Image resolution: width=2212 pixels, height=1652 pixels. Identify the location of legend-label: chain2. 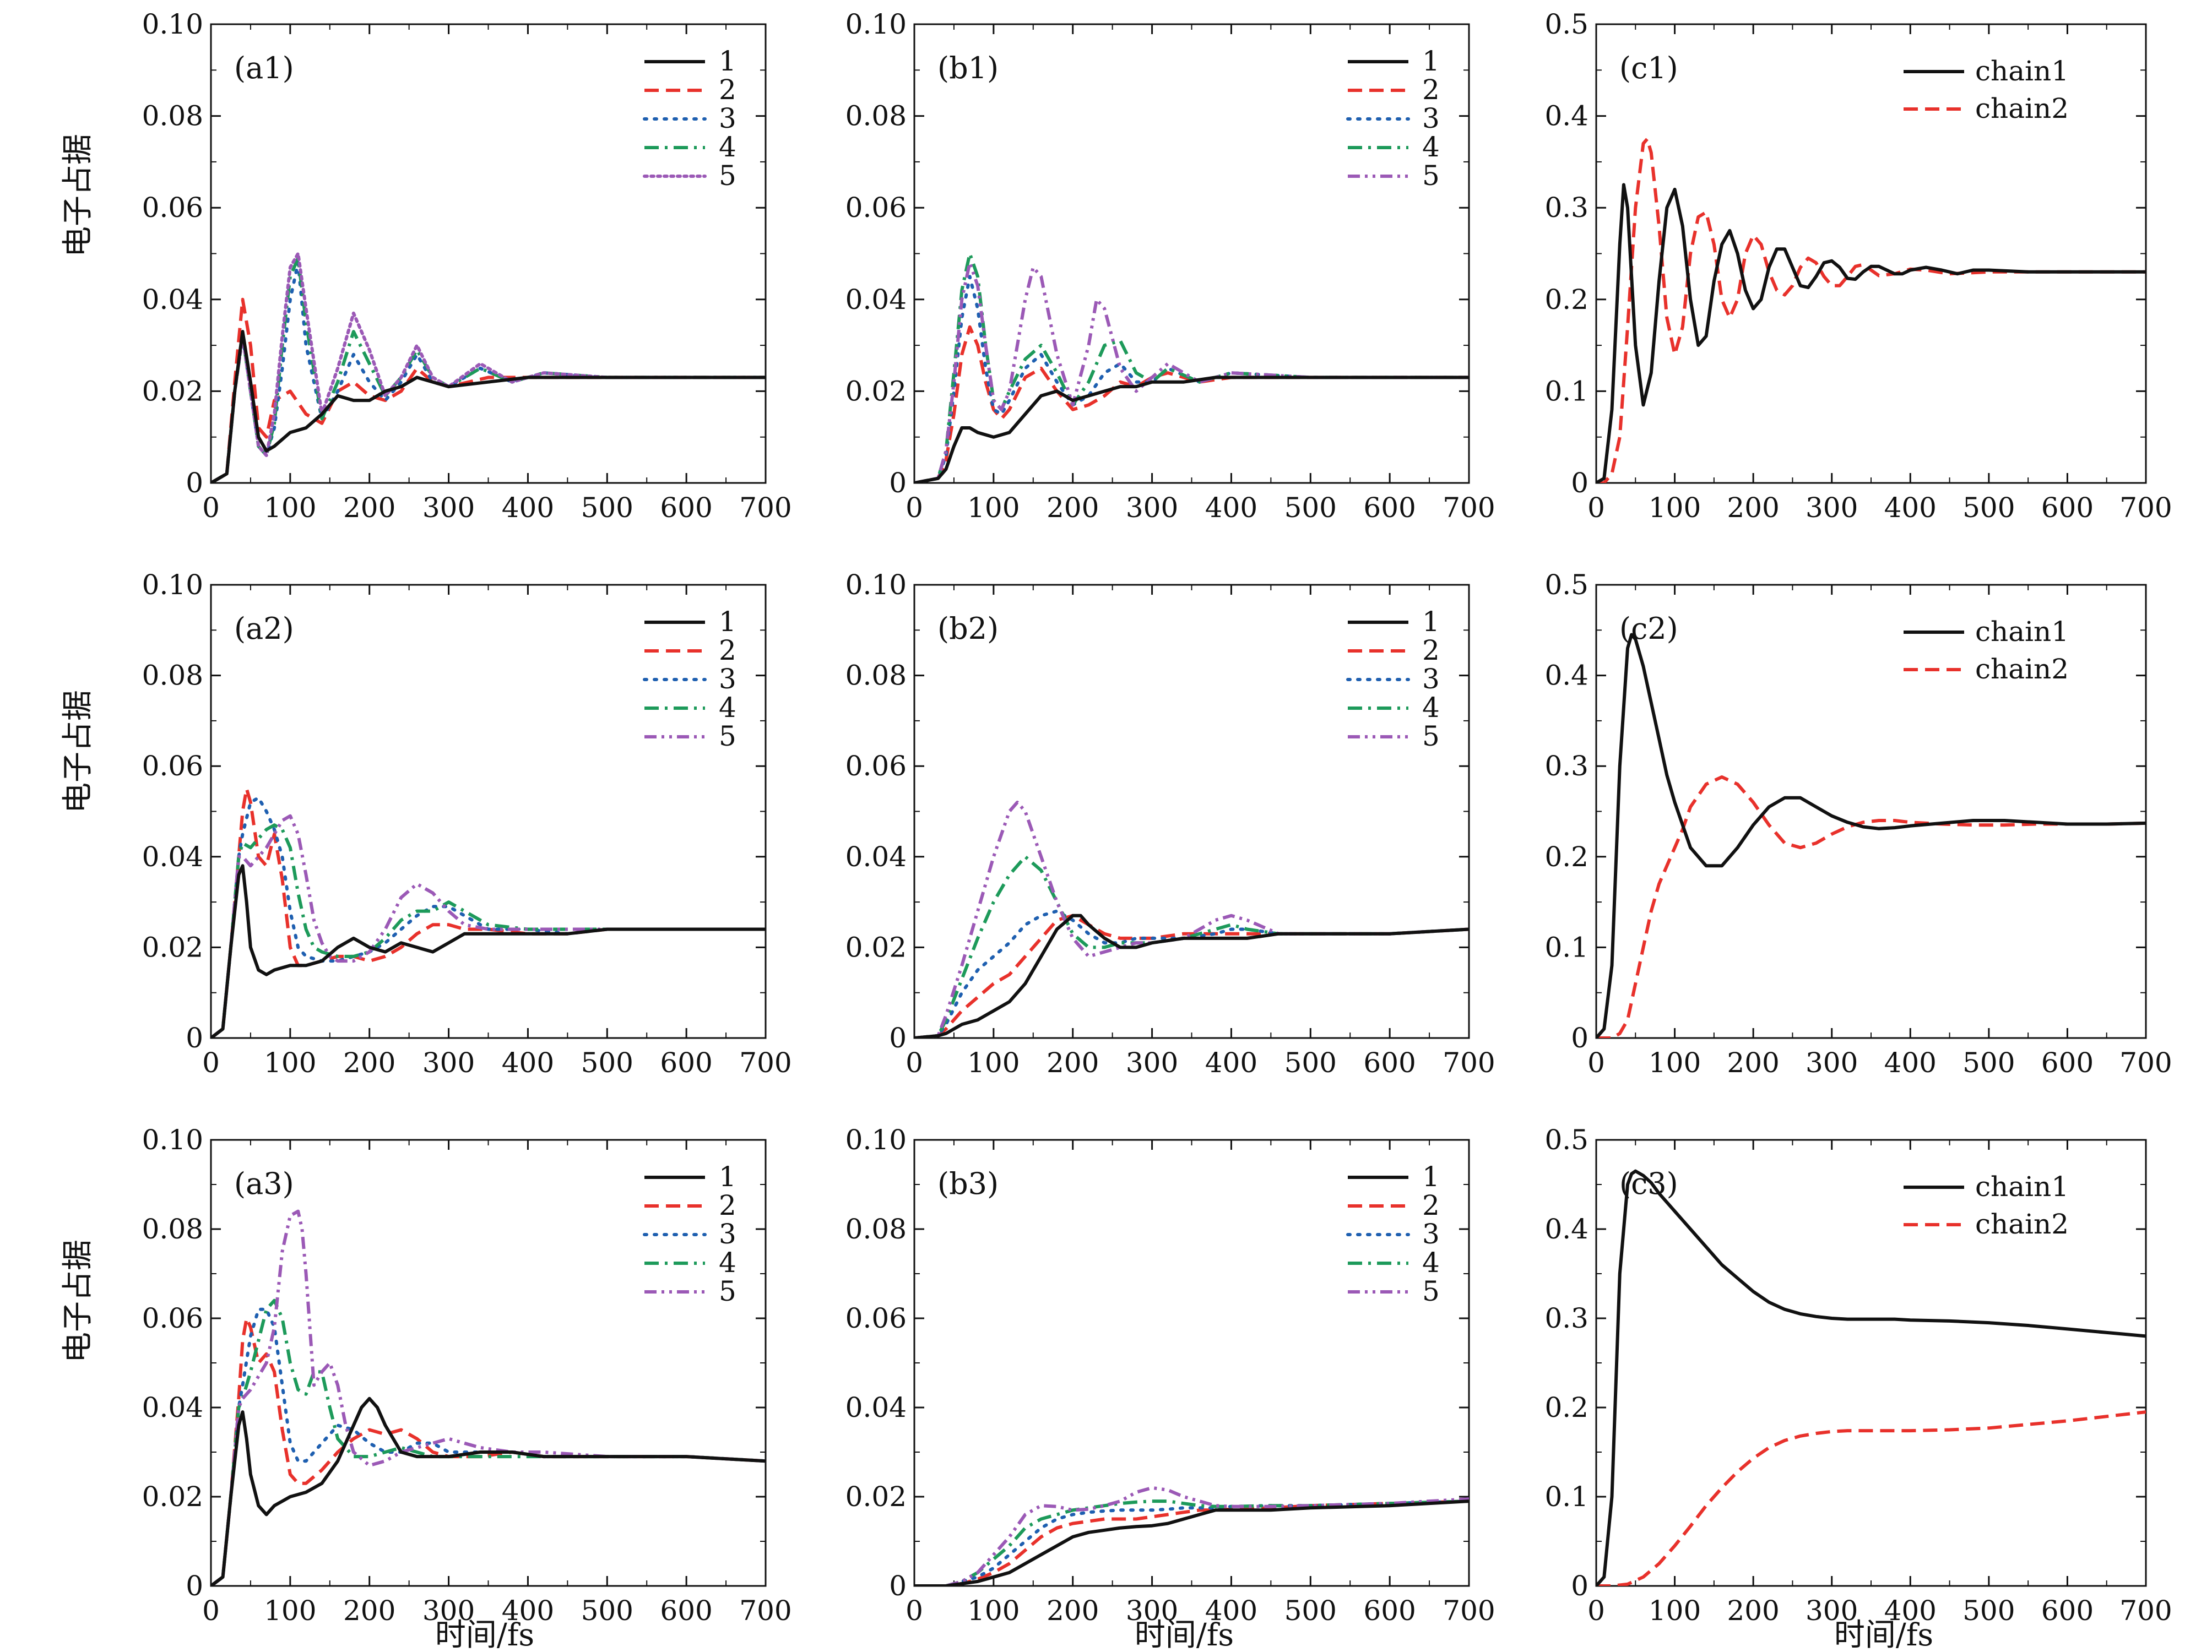
(2022, 1224).